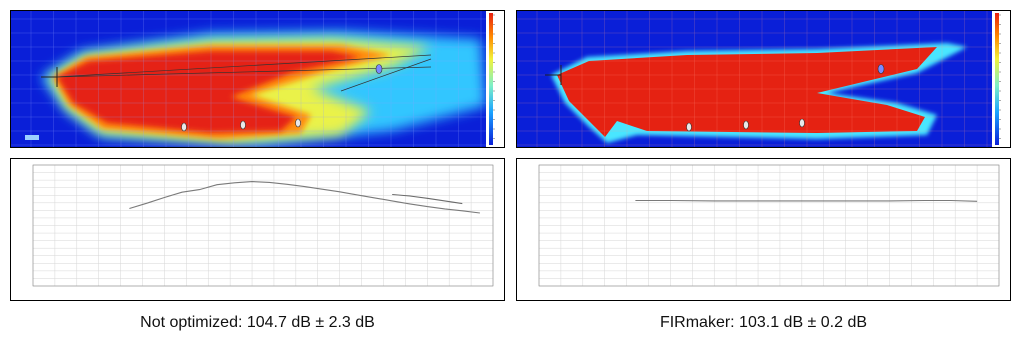 The image size is (1015, 347). What do you see at coordinates (763, 322) in the screenshot?
I see `caption-firmaker: FIRmaker: 103.1 dB ± 0.2 dB` at bounding box center [763, 322].